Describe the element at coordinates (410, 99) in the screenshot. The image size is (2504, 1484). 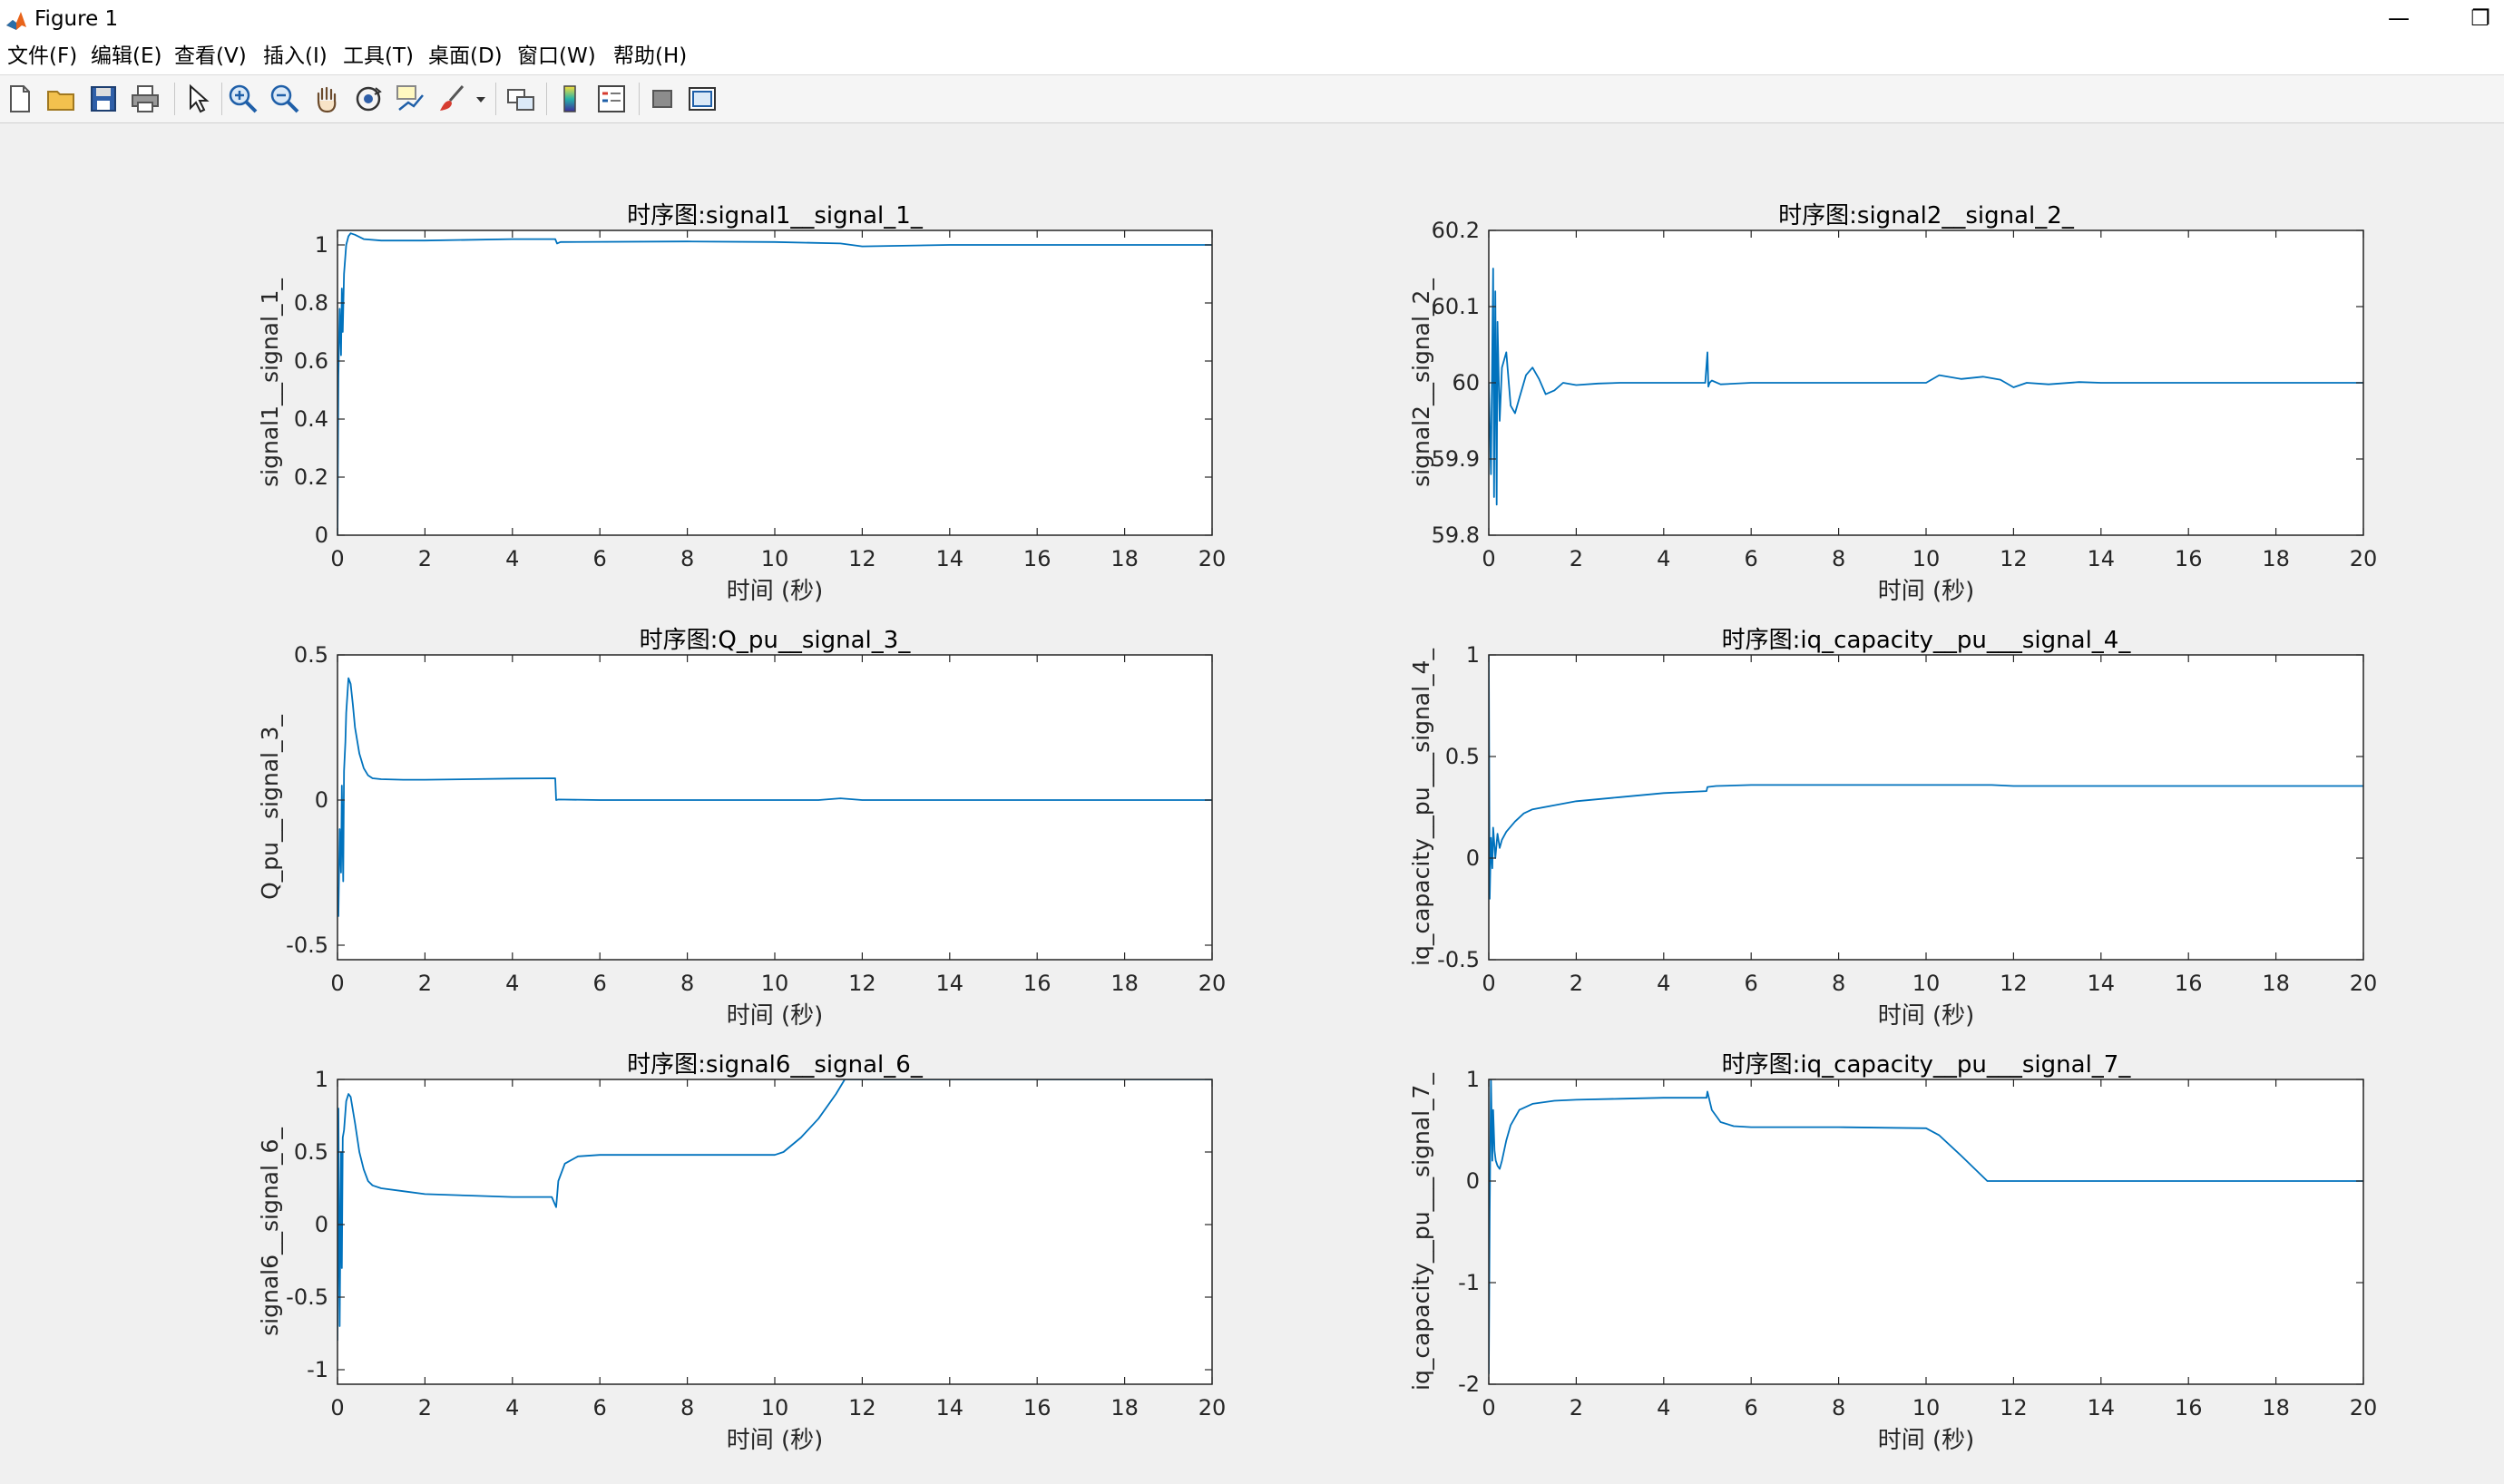
I see `data-cursor-icon` at that location.